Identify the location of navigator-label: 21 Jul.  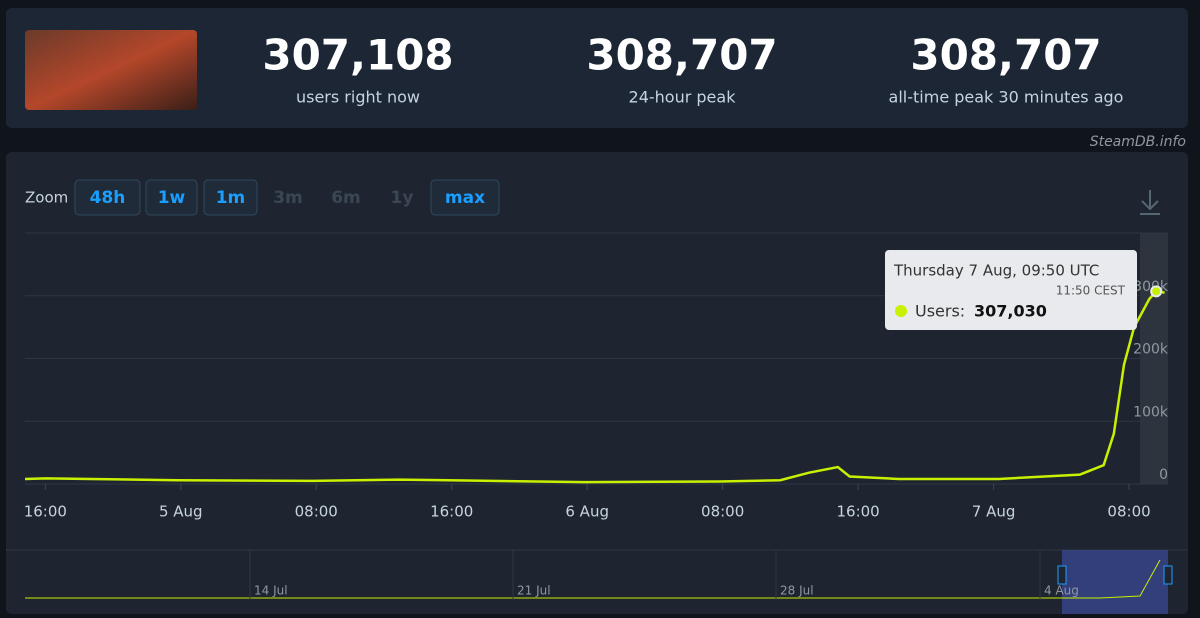
(534, 591).